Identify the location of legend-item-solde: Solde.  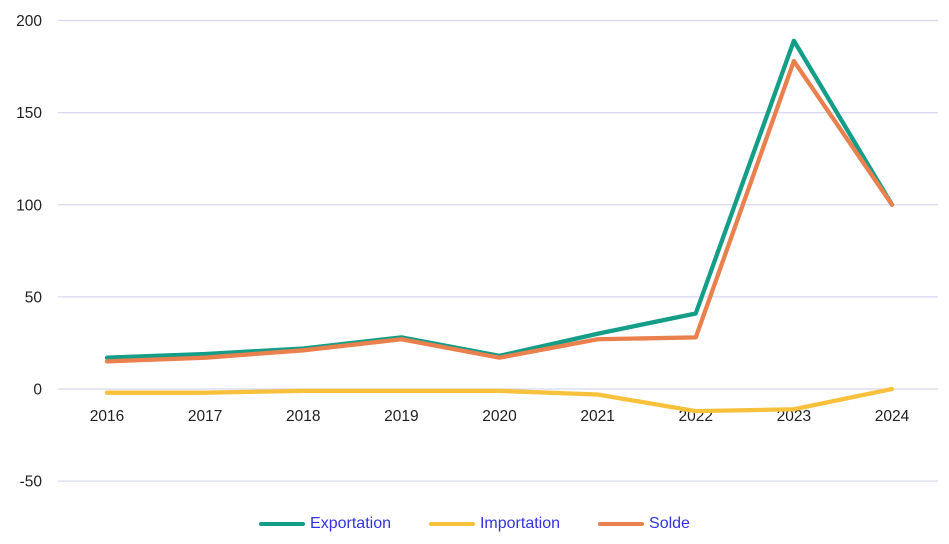
(644, 524).